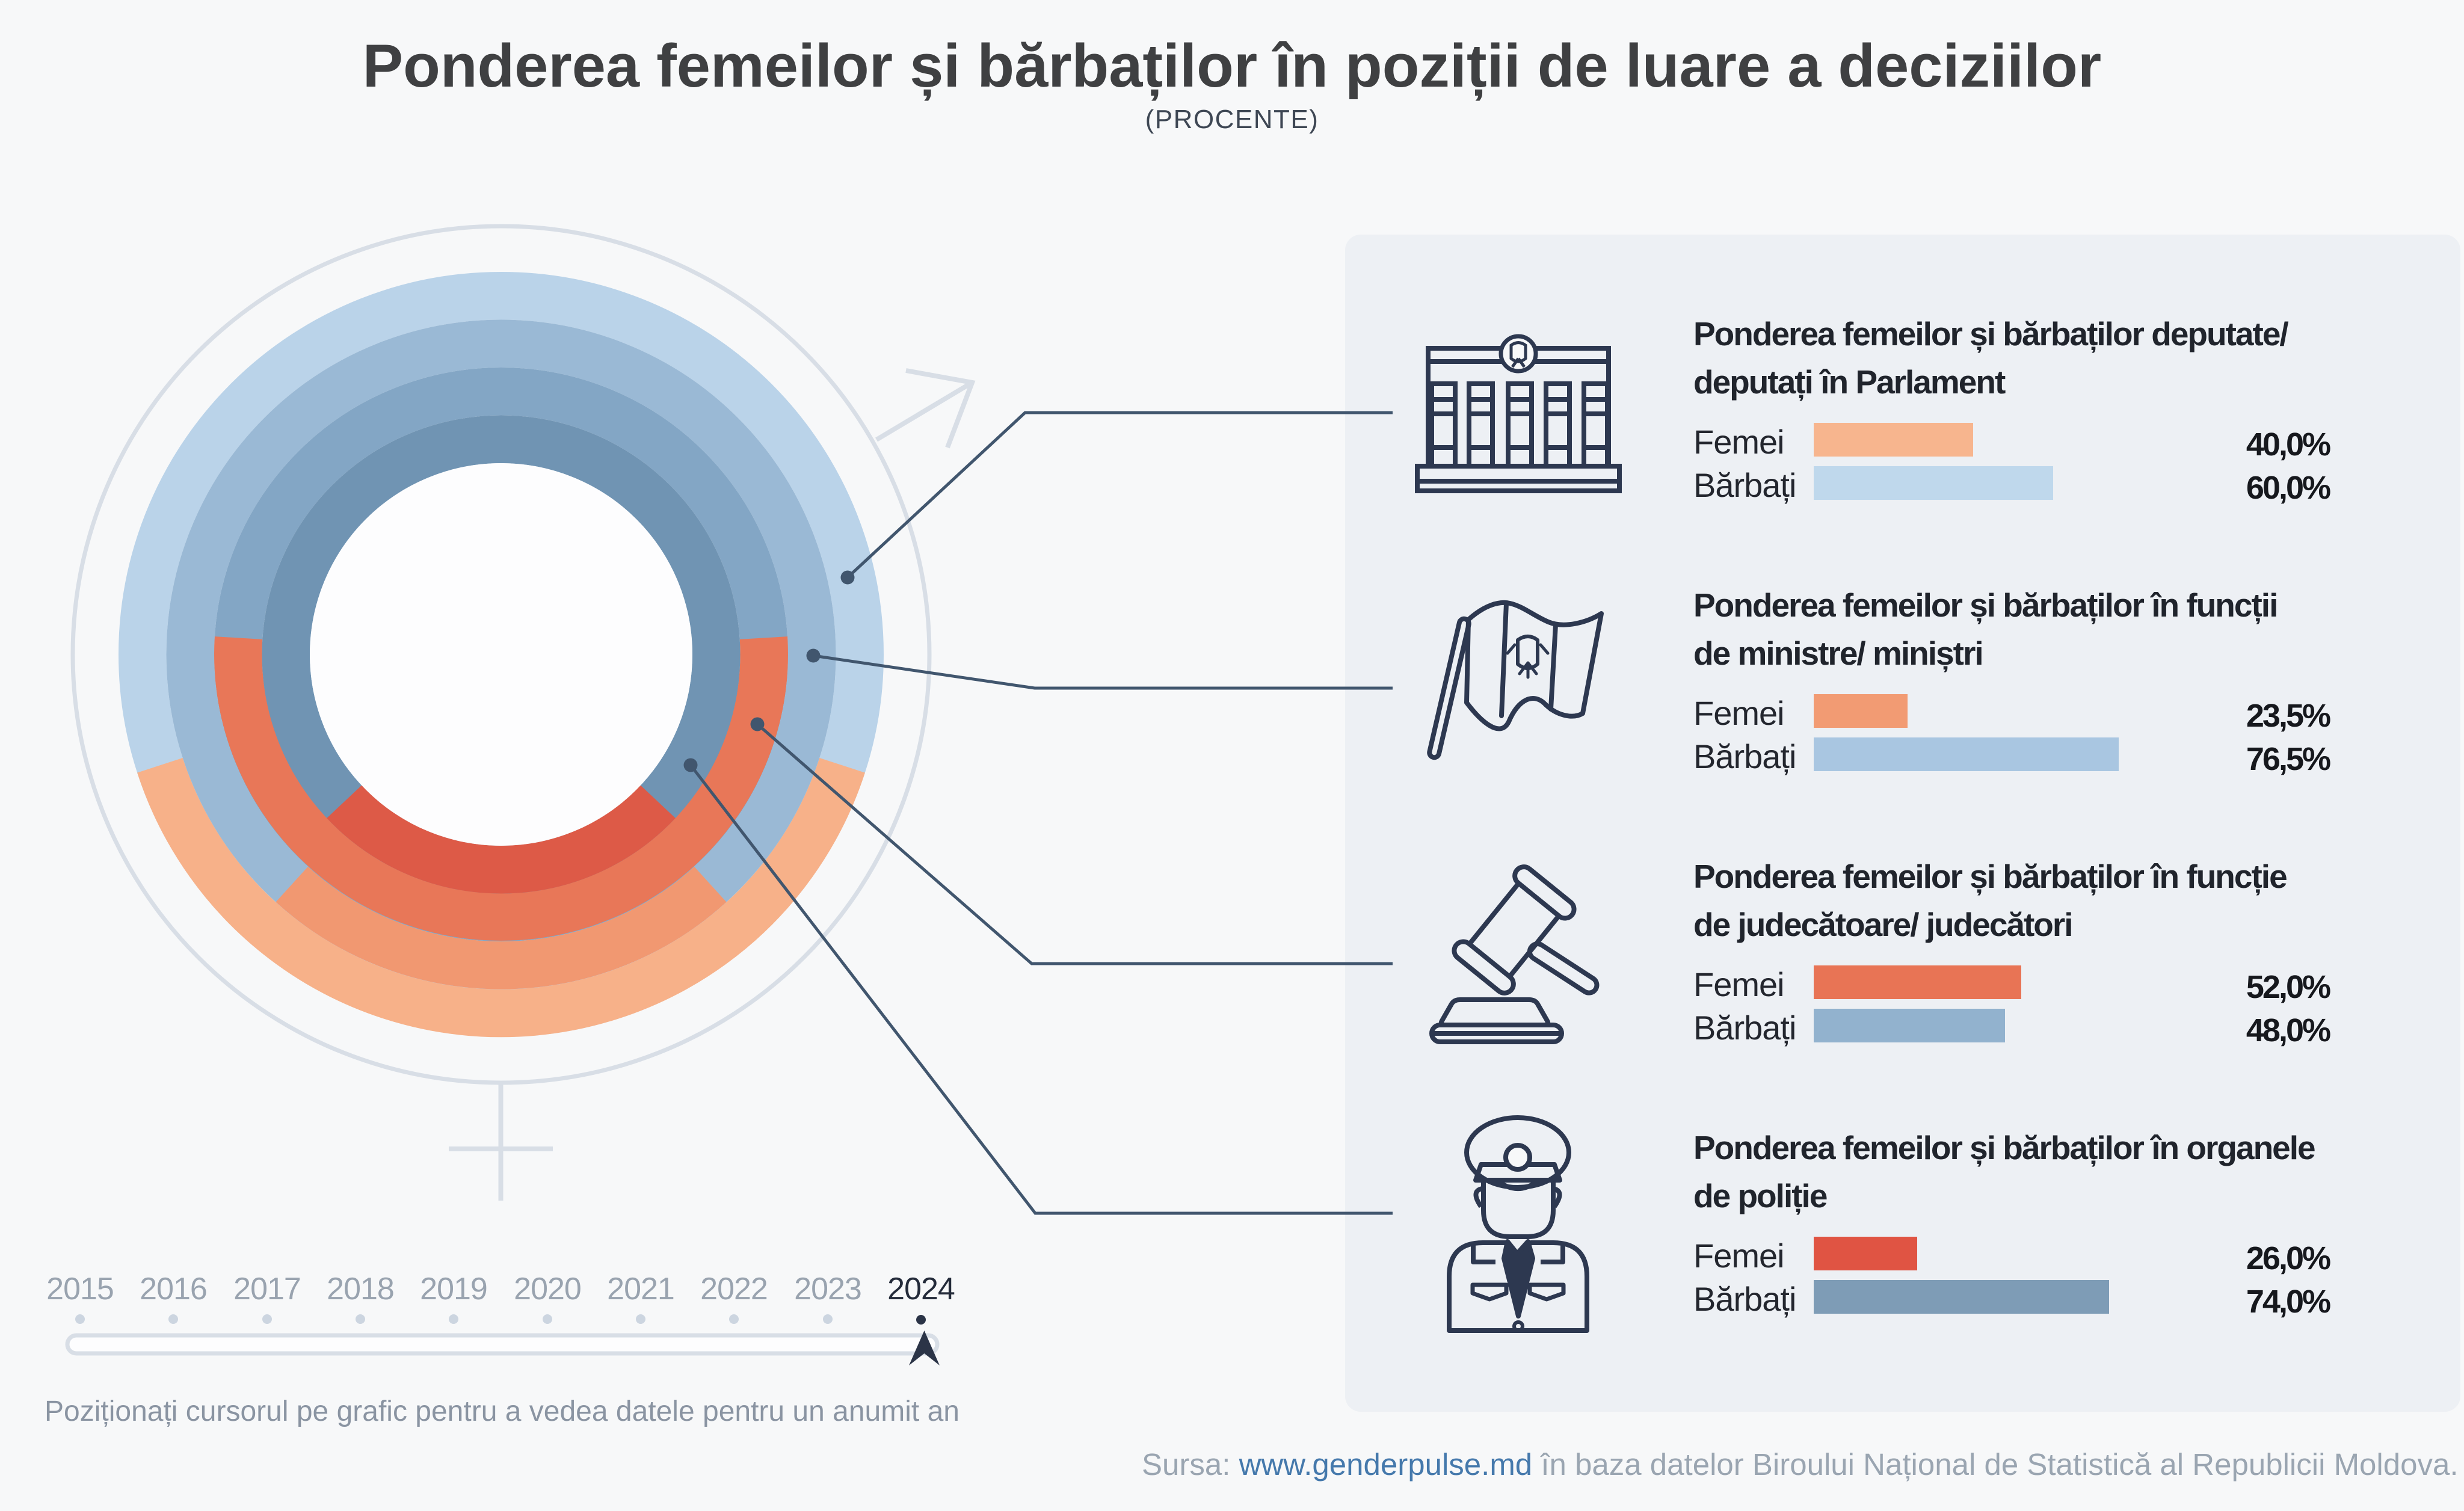 The width and height of the screenshot is (2464, 1511). Describe the element at coordinates (2288, 1302) in the screenshot. I see `svg-text: 74,0%` at that location.